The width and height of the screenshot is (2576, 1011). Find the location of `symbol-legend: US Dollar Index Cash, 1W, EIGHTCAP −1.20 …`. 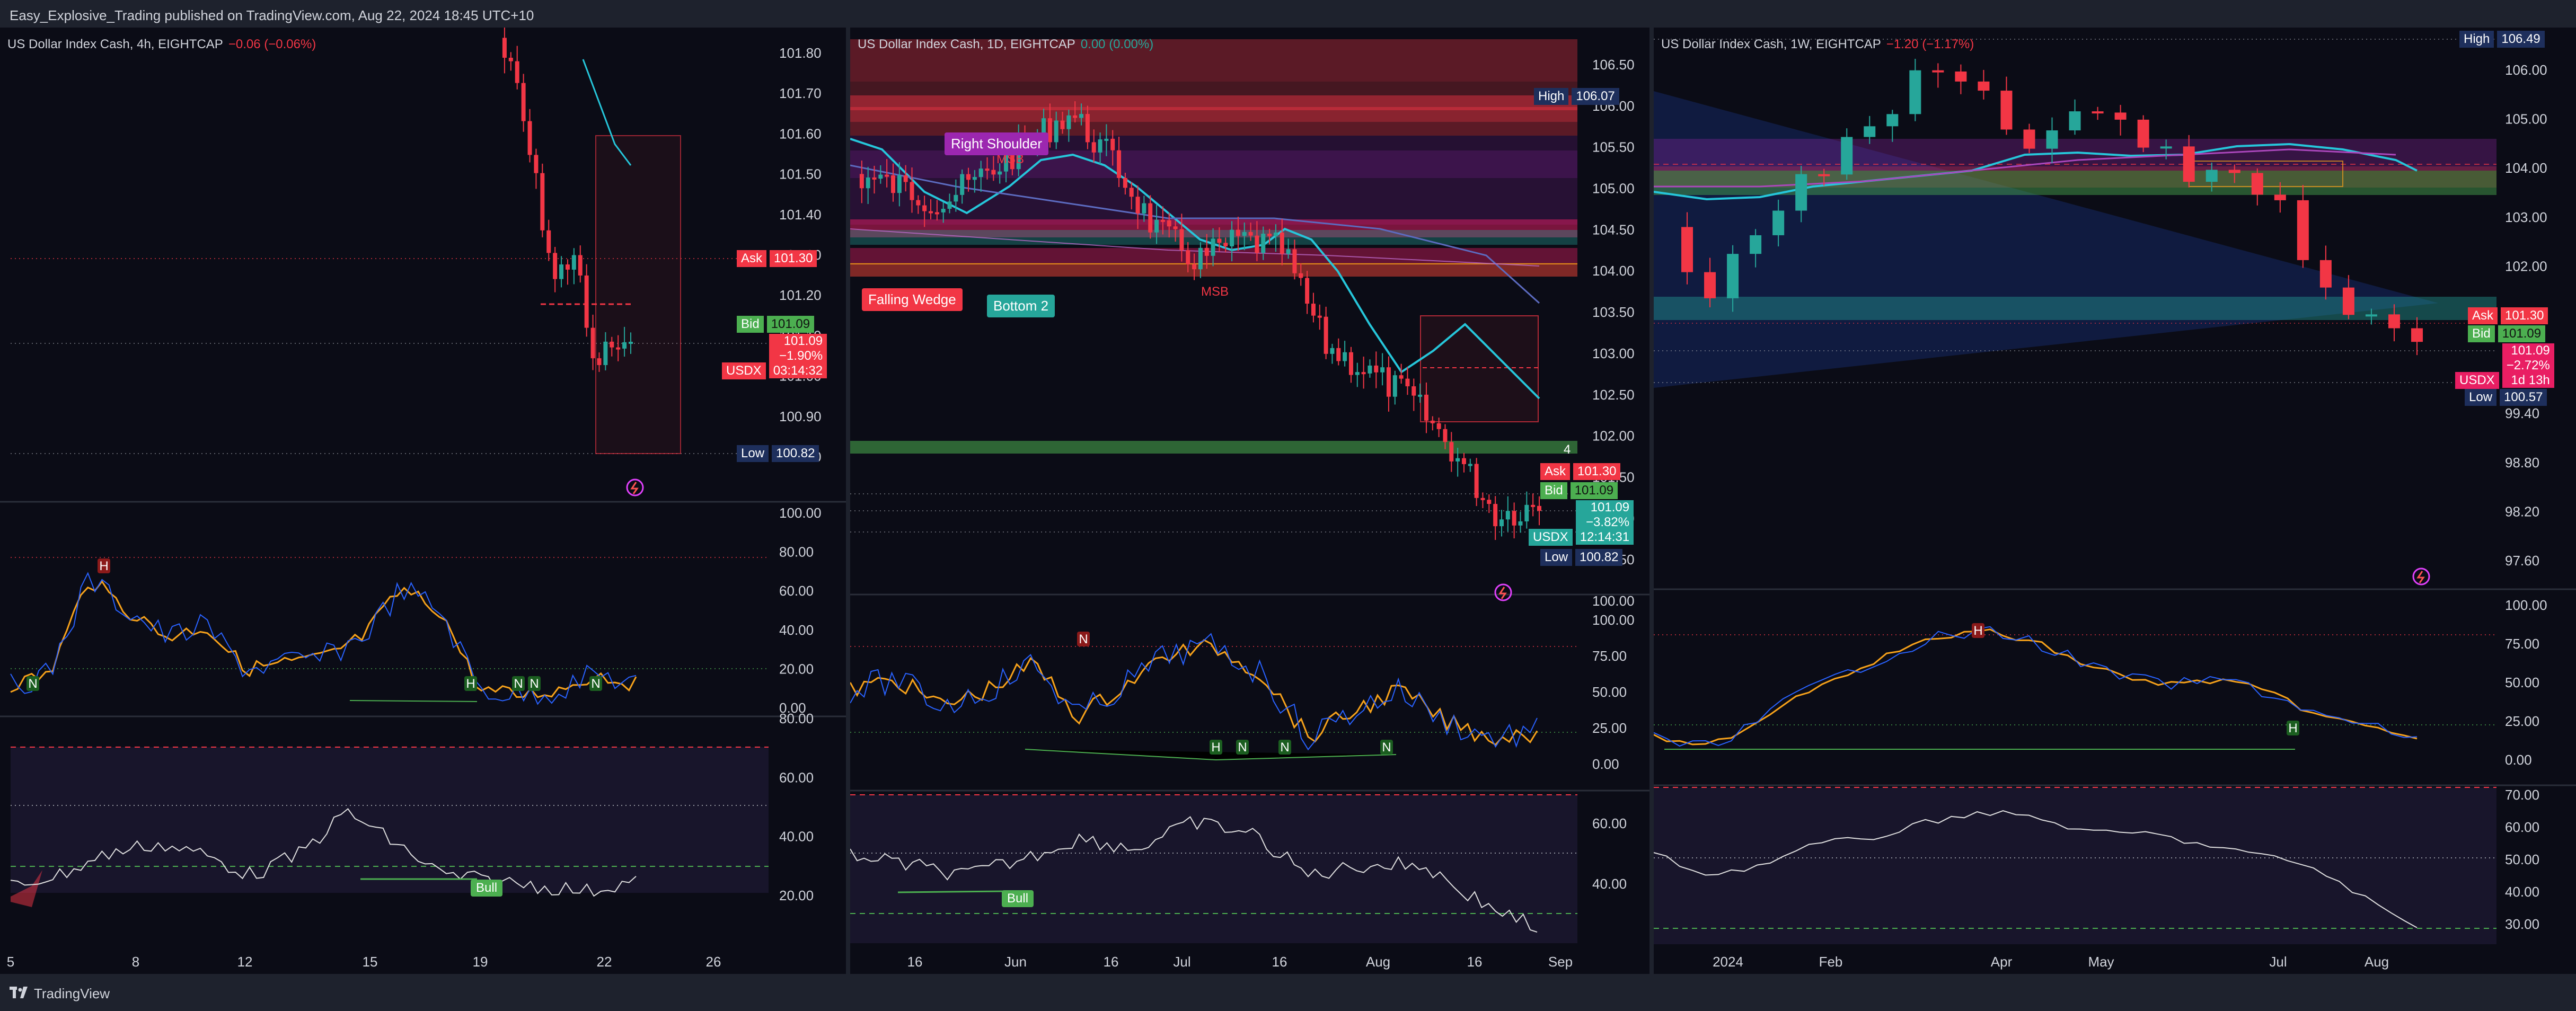

symbol-legend: US Dollar Index Cash, 1W, EIGHTCAP −1.20 … is located at coordinates (1817, 45).